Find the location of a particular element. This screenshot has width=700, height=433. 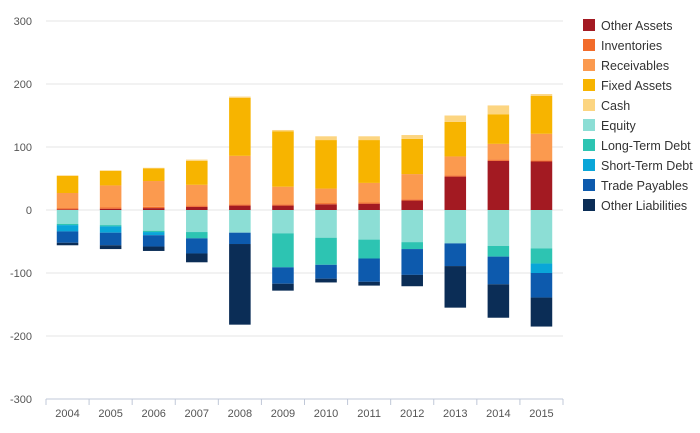

x-tick-label: 2010 is located at coordinates (326, 414).